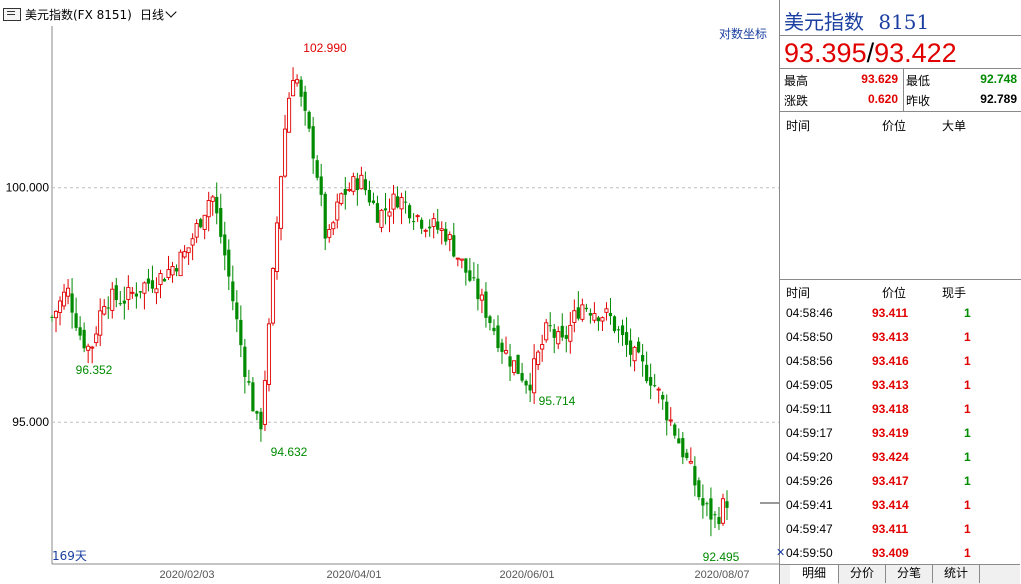 The image size is (1021, 584). I want to click on tab-trades: 分笔, so click(909, 574).